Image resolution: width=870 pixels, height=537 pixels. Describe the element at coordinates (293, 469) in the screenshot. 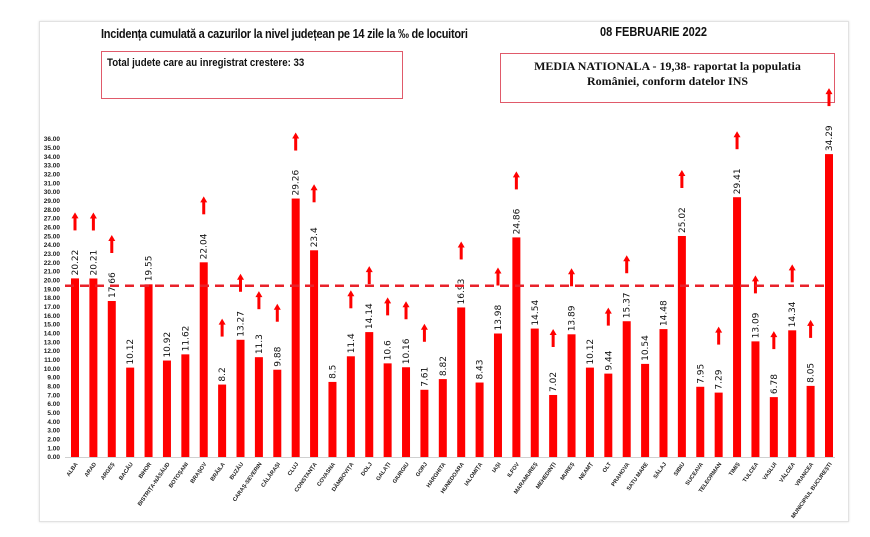

I see `category-label: CLUJ` at that location.